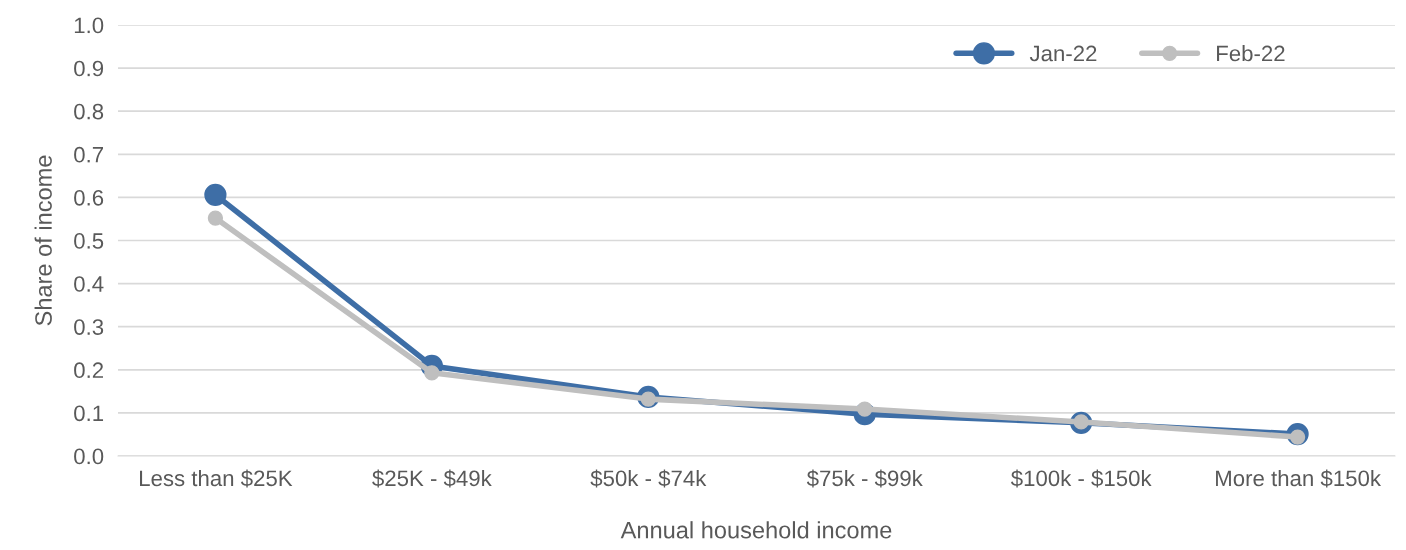  I want to click on y-tick-label: 0.9, so click(89, 68).